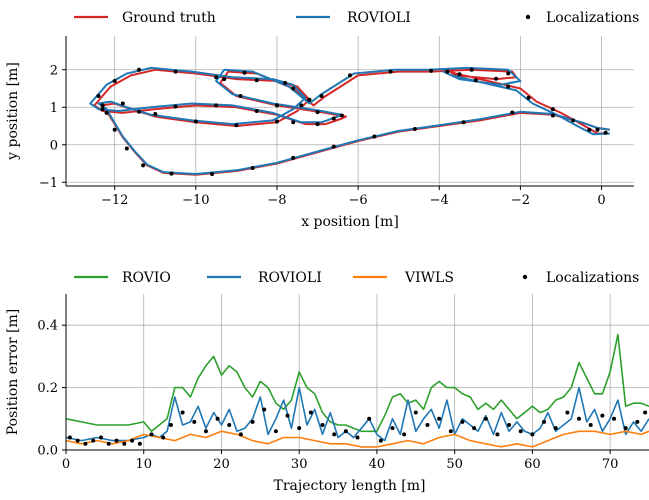 This screenshot has height=500, width=649. I want to click on legend-label: Localizations, so click(592, 278).